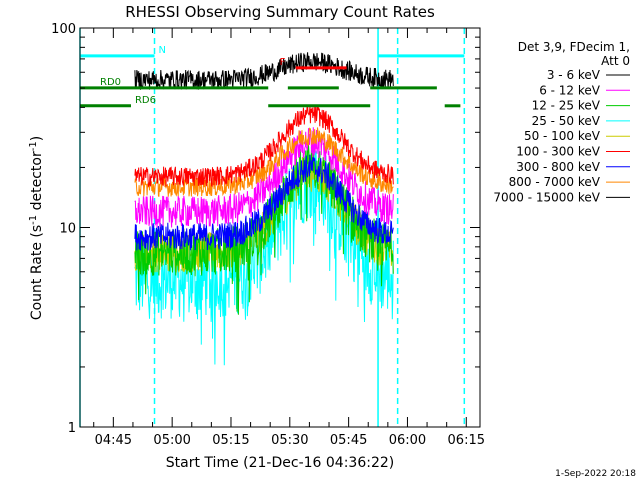  I want to click on x-tick-label: 05:15, so click(230, 440).